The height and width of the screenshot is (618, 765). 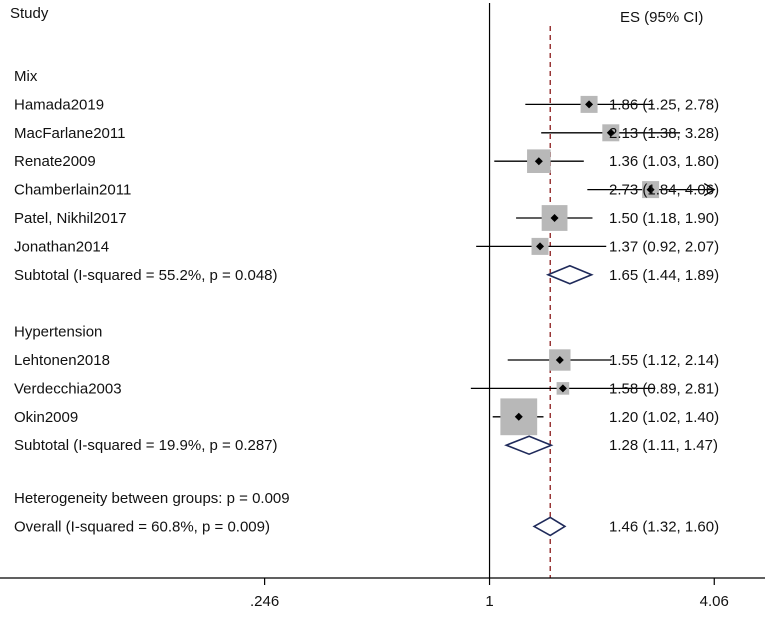 I want to click on study-column-header: Study, so click(x=29, y=13).